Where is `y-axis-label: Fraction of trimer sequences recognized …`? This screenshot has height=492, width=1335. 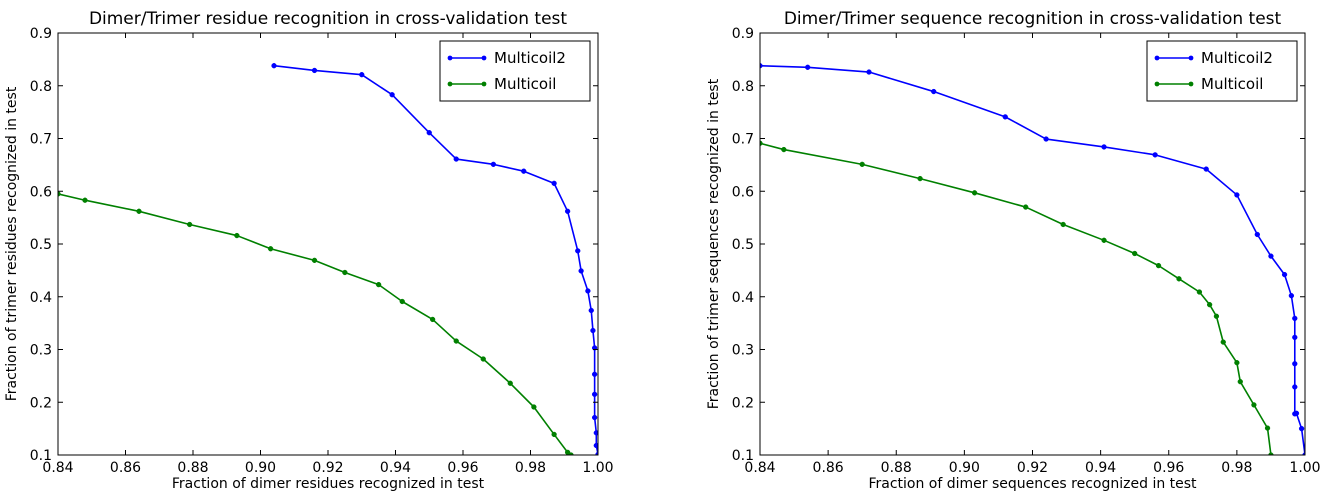 y-axis-label: Fraction of trimer sequences recognized … is located at coordinates (714, 243).